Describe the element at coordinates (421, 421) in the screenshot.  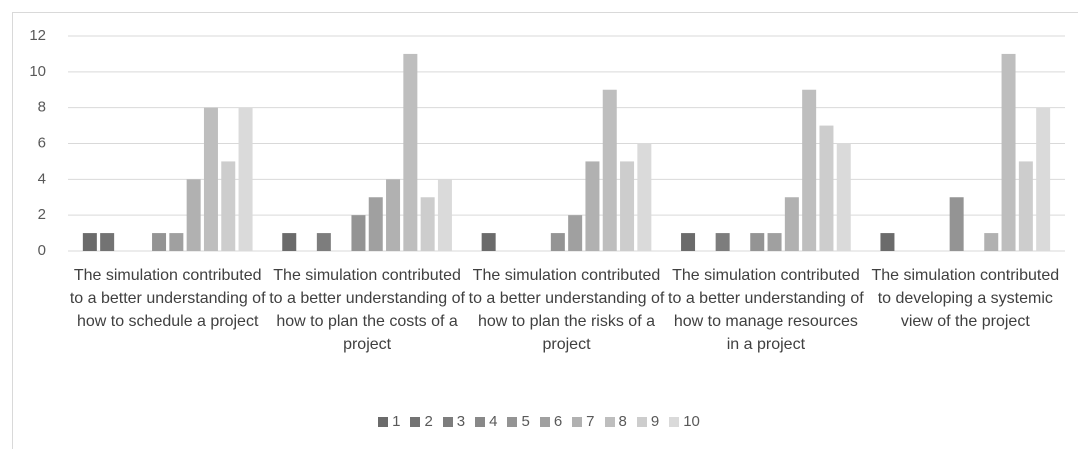
I see `legend-item: 2` at that location.